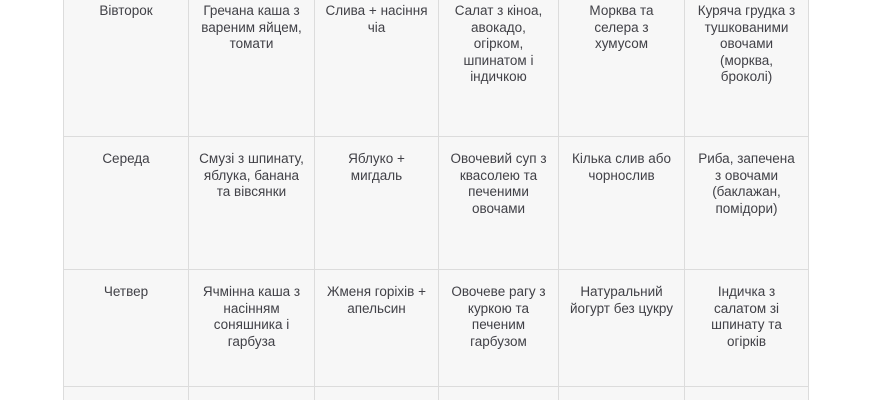  Describe the element at coordinates (126, 203) in the screenshot. I see `day-cell: Середа` at that location.